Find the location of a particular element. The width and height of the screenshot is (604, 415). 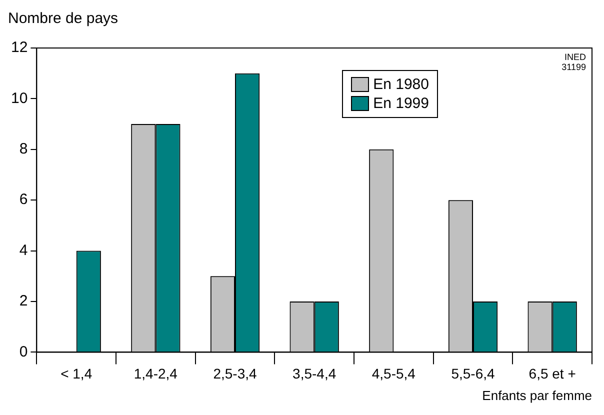

y-tick-label: 0 is located at coordinates (23, 351).